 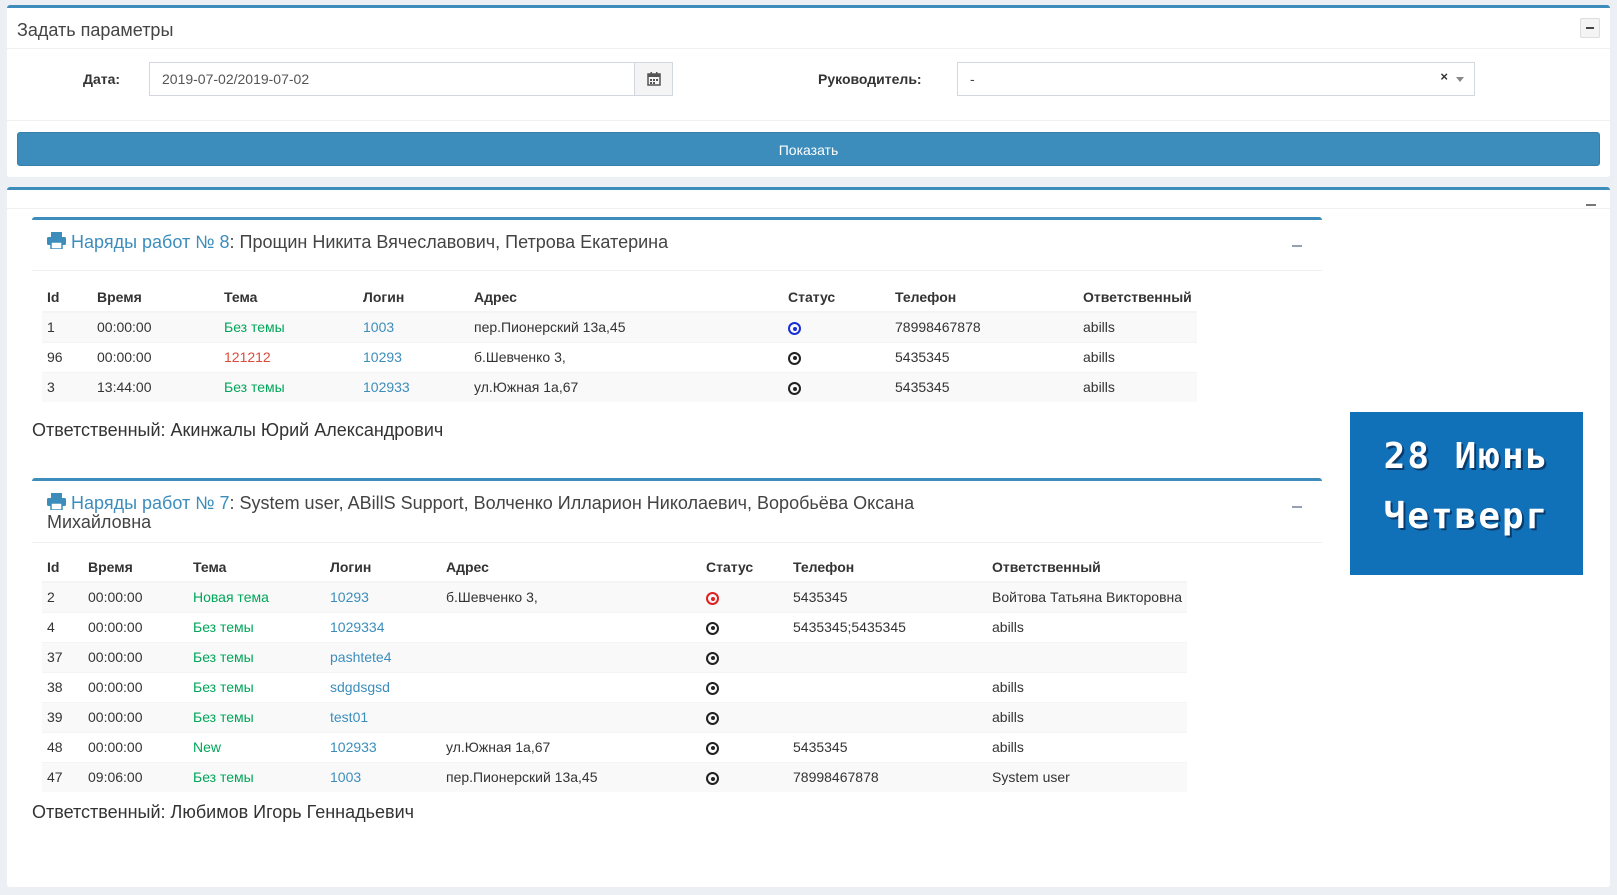 I want to click on date-day-month: 28 Июнь, so click(x=1466, y=456).